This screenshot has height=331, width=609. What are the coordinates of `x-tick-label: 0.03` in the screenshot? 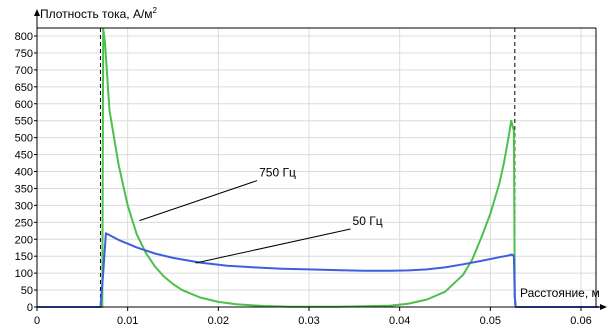 It's located at (308, 321).